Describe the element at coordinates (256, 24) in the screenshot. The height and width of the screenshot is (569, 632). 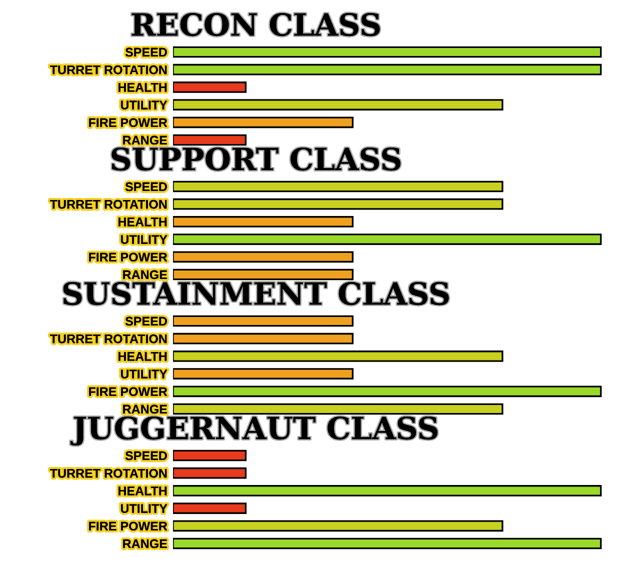
I see `chart-title: RECON CLASS` at that location.